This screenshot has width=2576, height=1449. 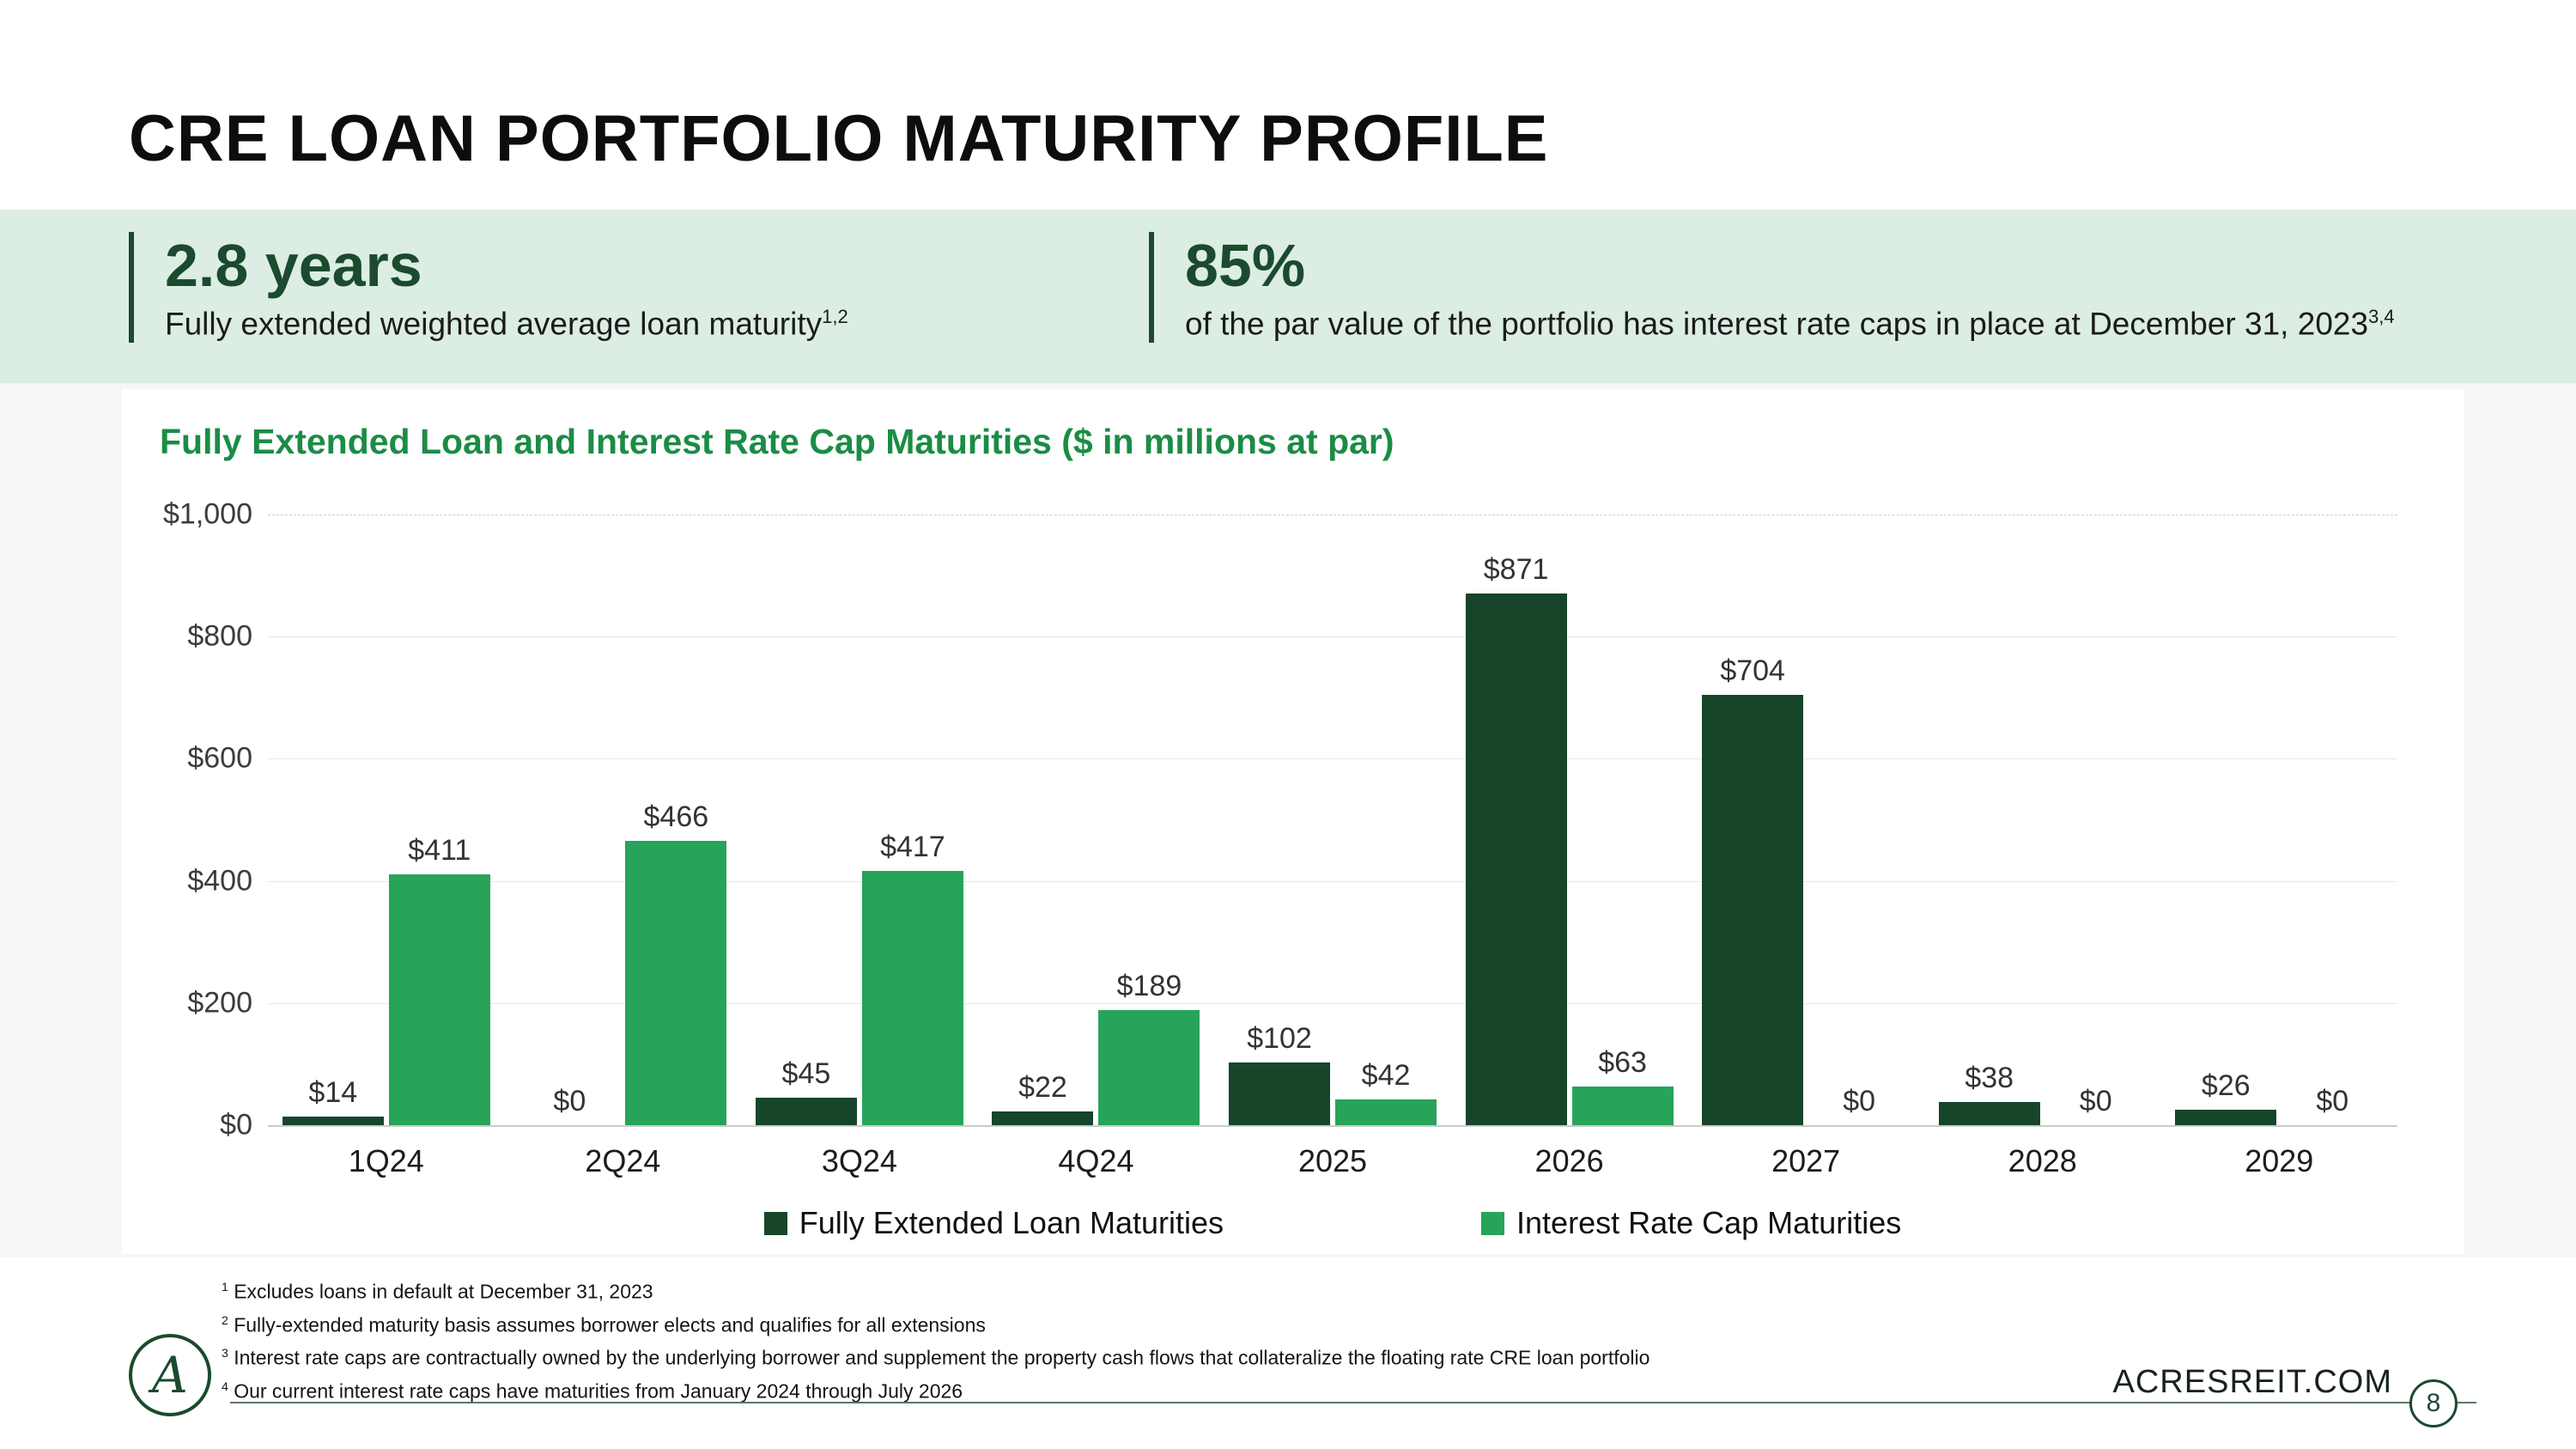 What do you see at coordinates (2434, 1403) in the screenshot?
I see `page-number-badge: 8` at bounding box center [2434, 1403].